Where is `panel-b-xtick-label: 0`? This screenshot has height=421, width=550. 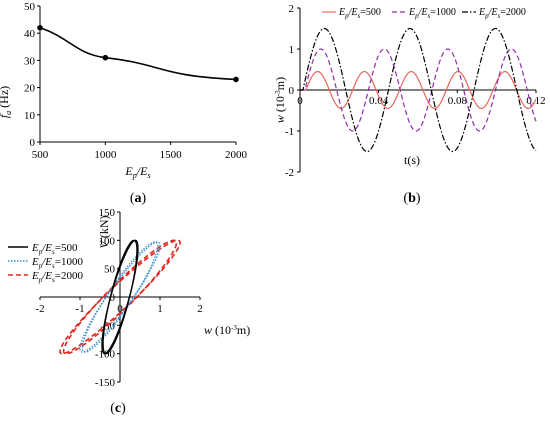
panel-b-xtick-label: 0 is located at coordinates (300, 101).